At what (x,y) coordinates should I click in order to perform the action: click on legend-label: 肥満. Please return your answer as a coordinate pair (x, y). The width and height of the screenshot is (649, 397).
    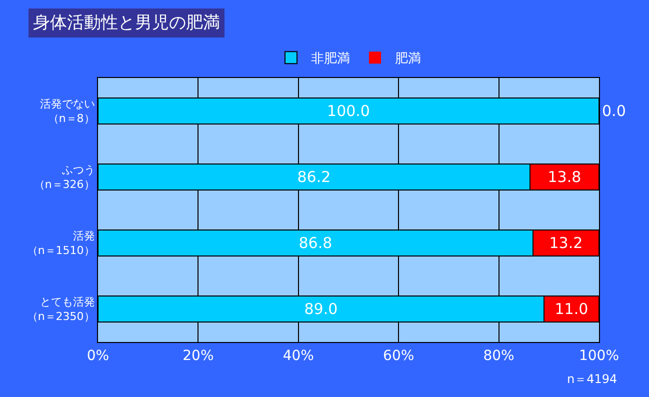
    Looking at the image, I should click on (408, 59).